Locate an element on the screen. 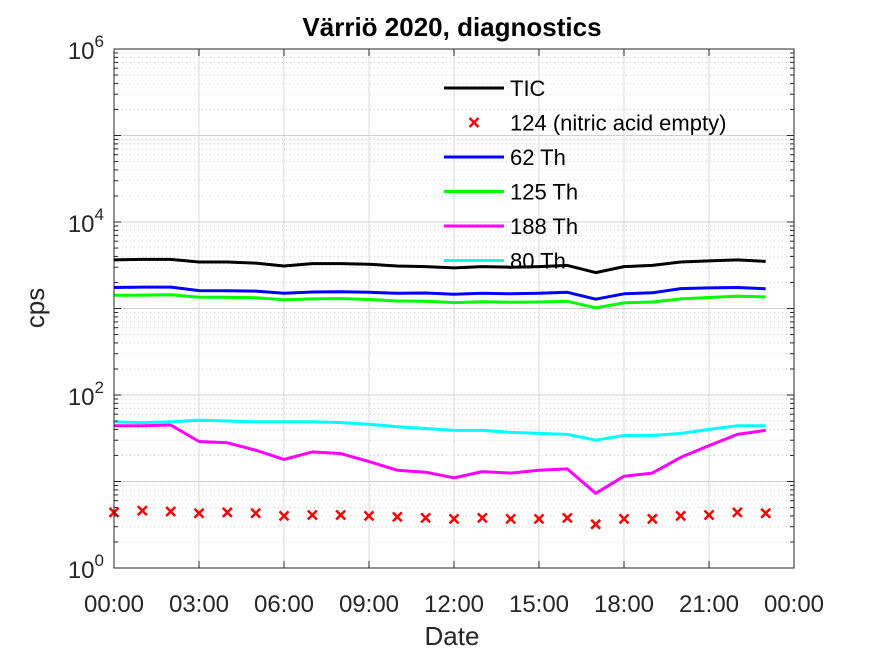  y-tick-label: 10⁶ is located at coordinates (86, 48).